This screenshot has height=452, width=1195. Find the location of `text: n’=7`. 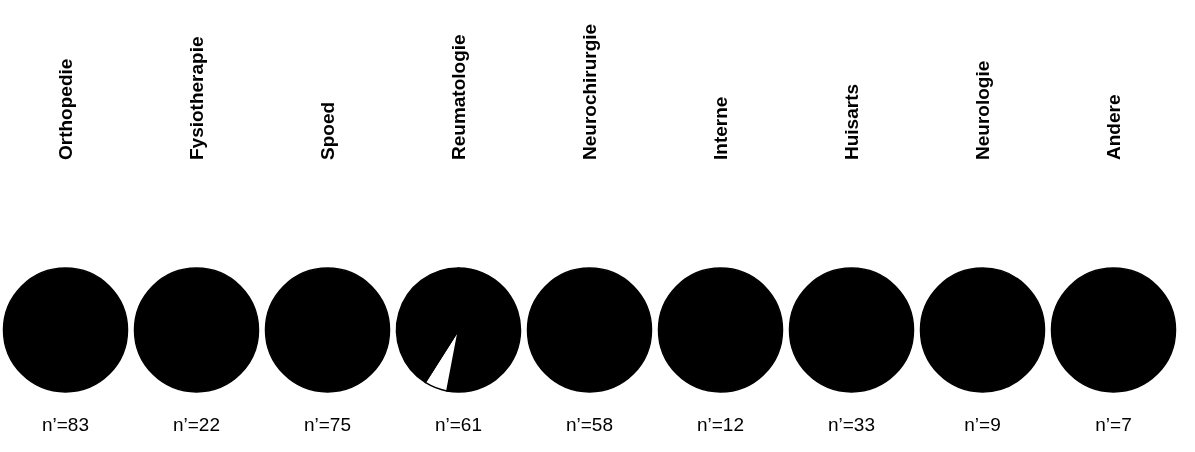

text: n’=7 is located at coordinates (1113, 424).